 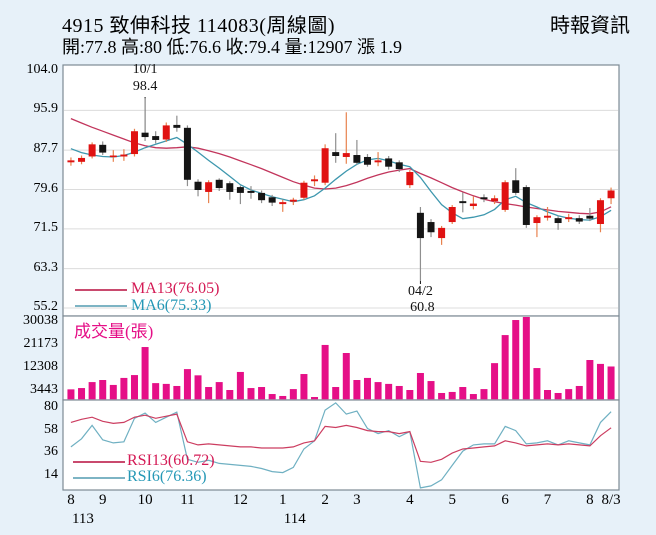 I want to click on volume-tick-label: 3443, so click(x=44, y=390).